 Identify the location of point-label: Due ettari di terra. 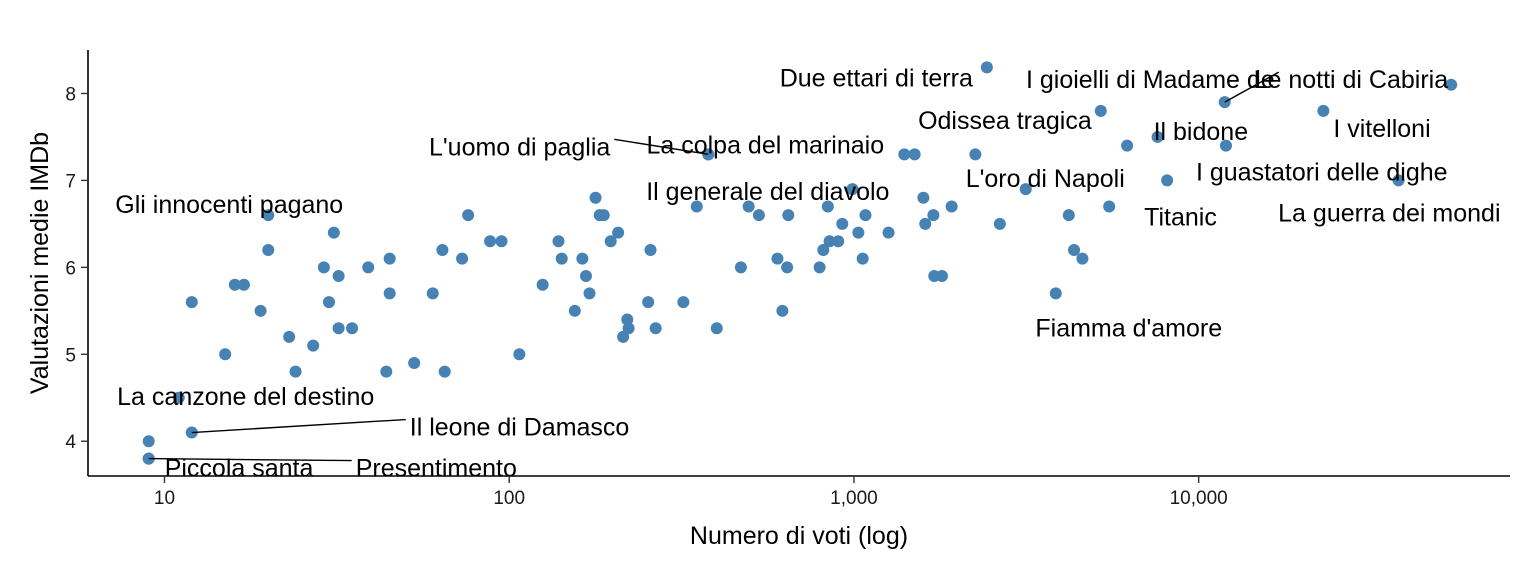
(876, 78).